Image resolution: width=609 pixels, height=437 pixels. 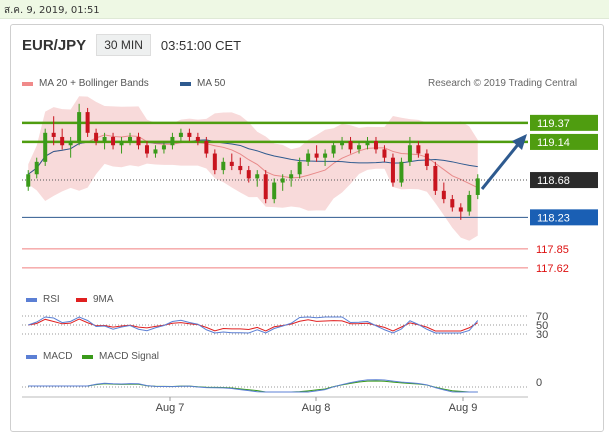 I want to click on level-label-5: 117.62, so click(x=552, y=269).